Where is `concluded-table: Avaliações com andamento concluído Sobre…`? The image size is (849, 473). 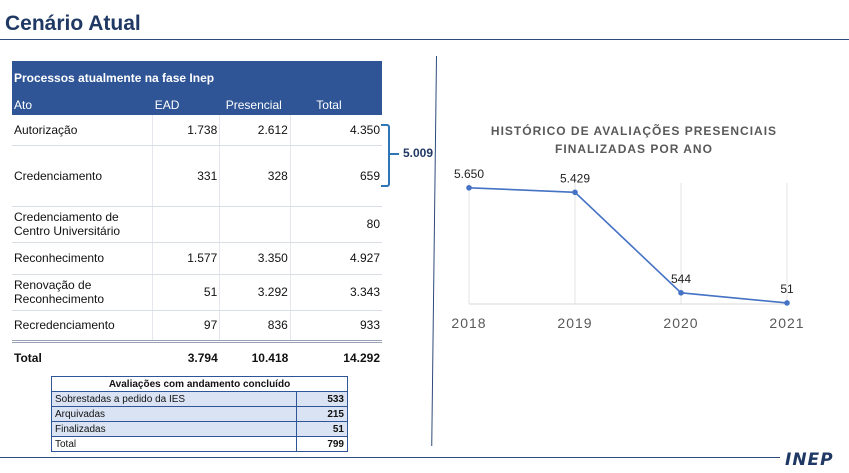
concluded-table: Avaliações com andamento concluído Sobre… is located at coordinates (199, 414).